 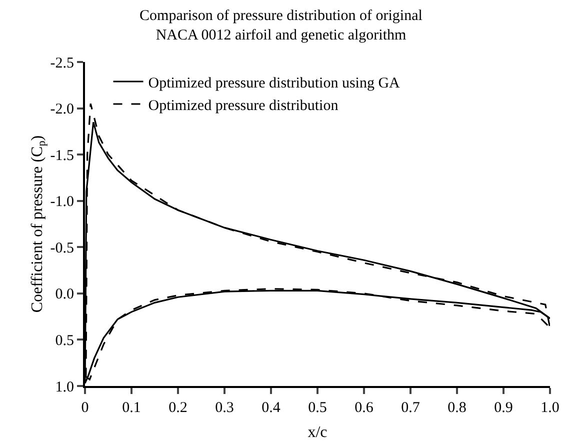 What do you see at coordinates (62, 63) in the screenshot?
I see `y-tick-label: -2.5` at bounding box center [62, 63].